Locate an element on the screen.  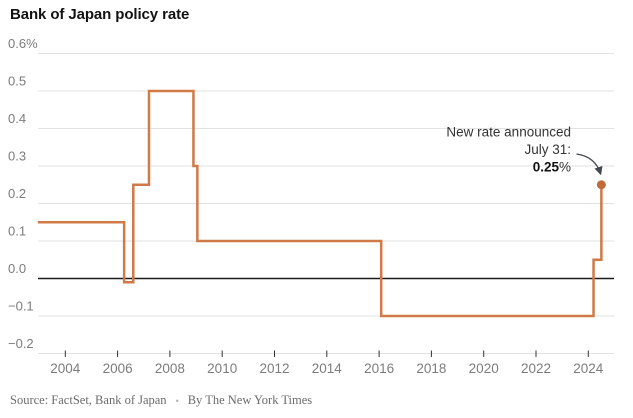
annotation-arrow is located at coordinates (589, 164).